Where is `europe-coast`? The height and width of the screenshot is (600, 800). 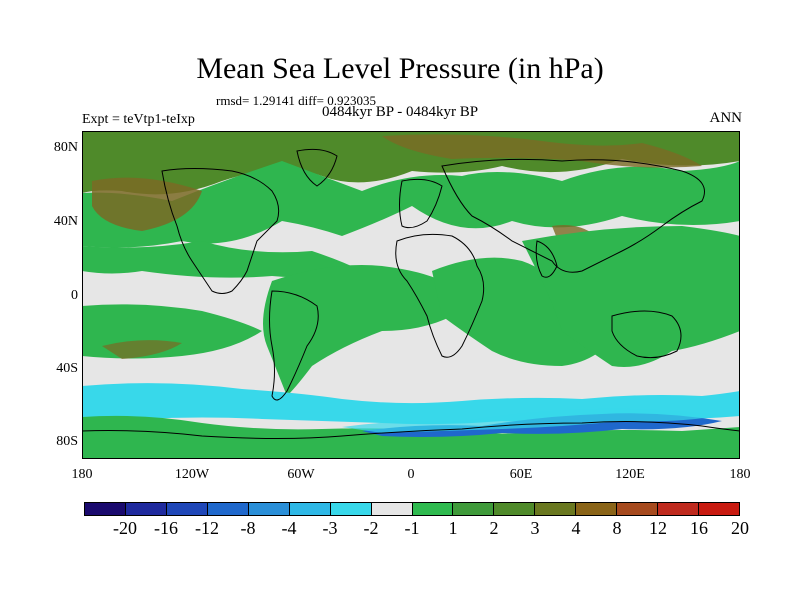 europe-coast is located at coordinates (421, 203).